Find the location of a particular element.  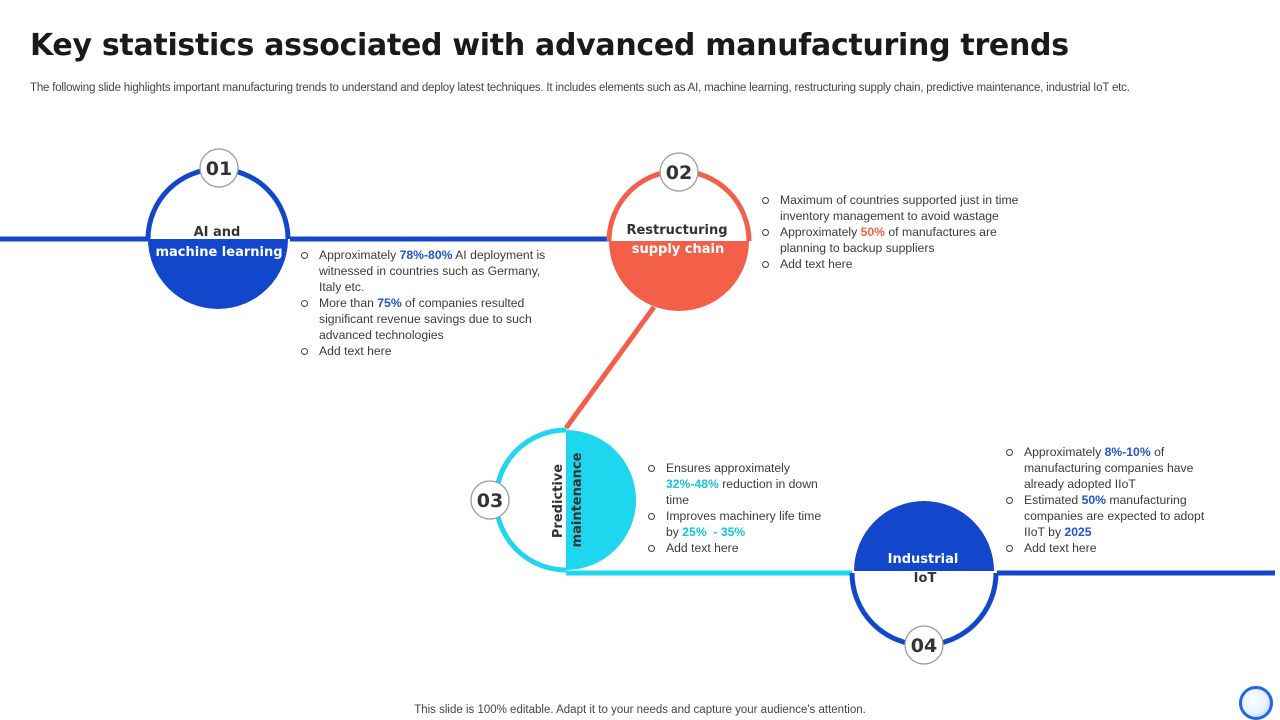

step-02-node: 02 Restructuring supply chain is located at coordinates (679, 231).